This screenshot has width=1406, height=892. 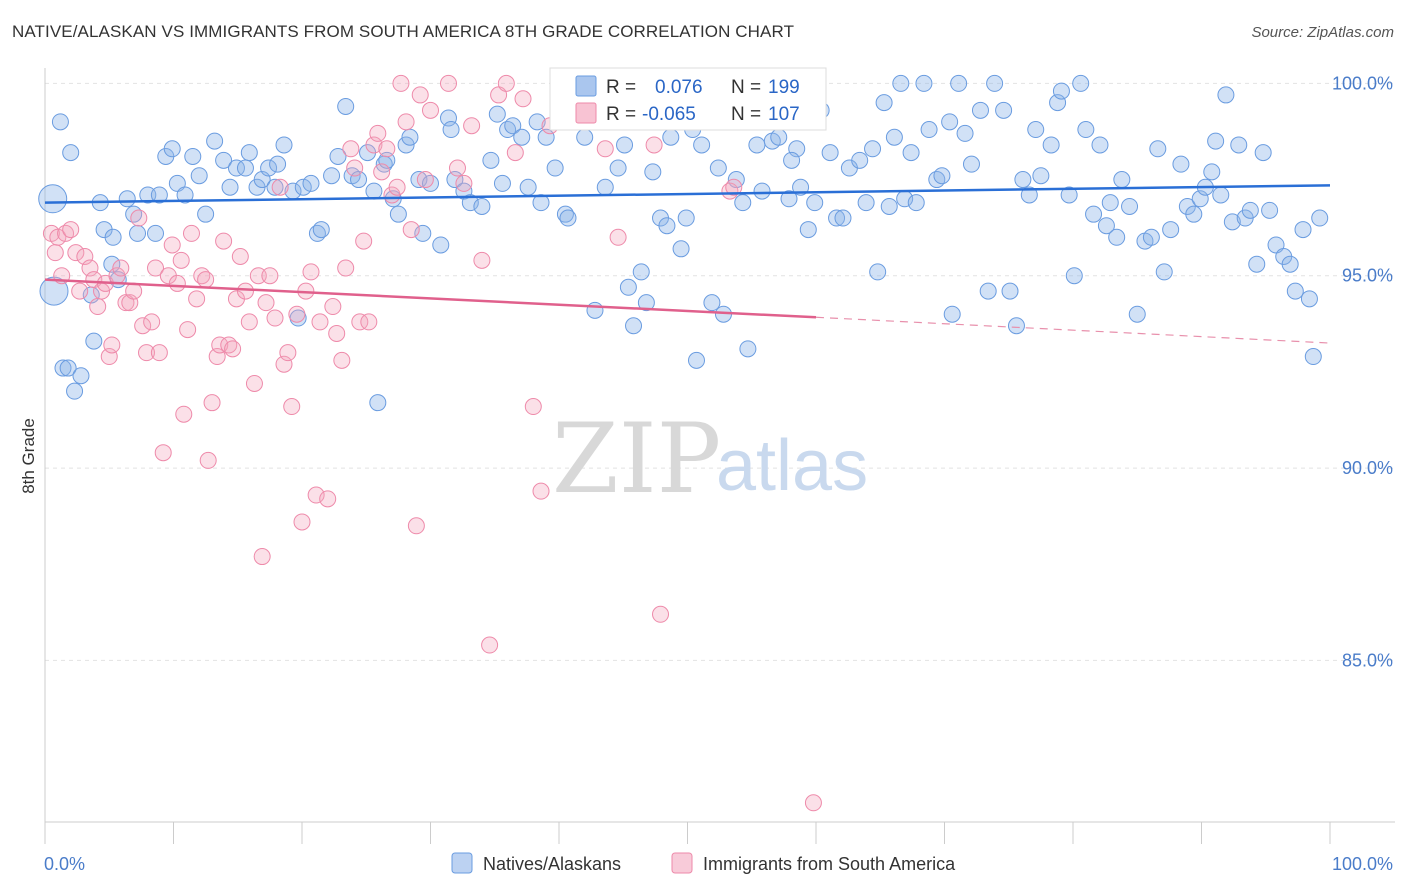 What do you see at coordinates (621, 114) in the screenshot?
I see `legend-r-label-2: R =` at bounding box center [621, 114].